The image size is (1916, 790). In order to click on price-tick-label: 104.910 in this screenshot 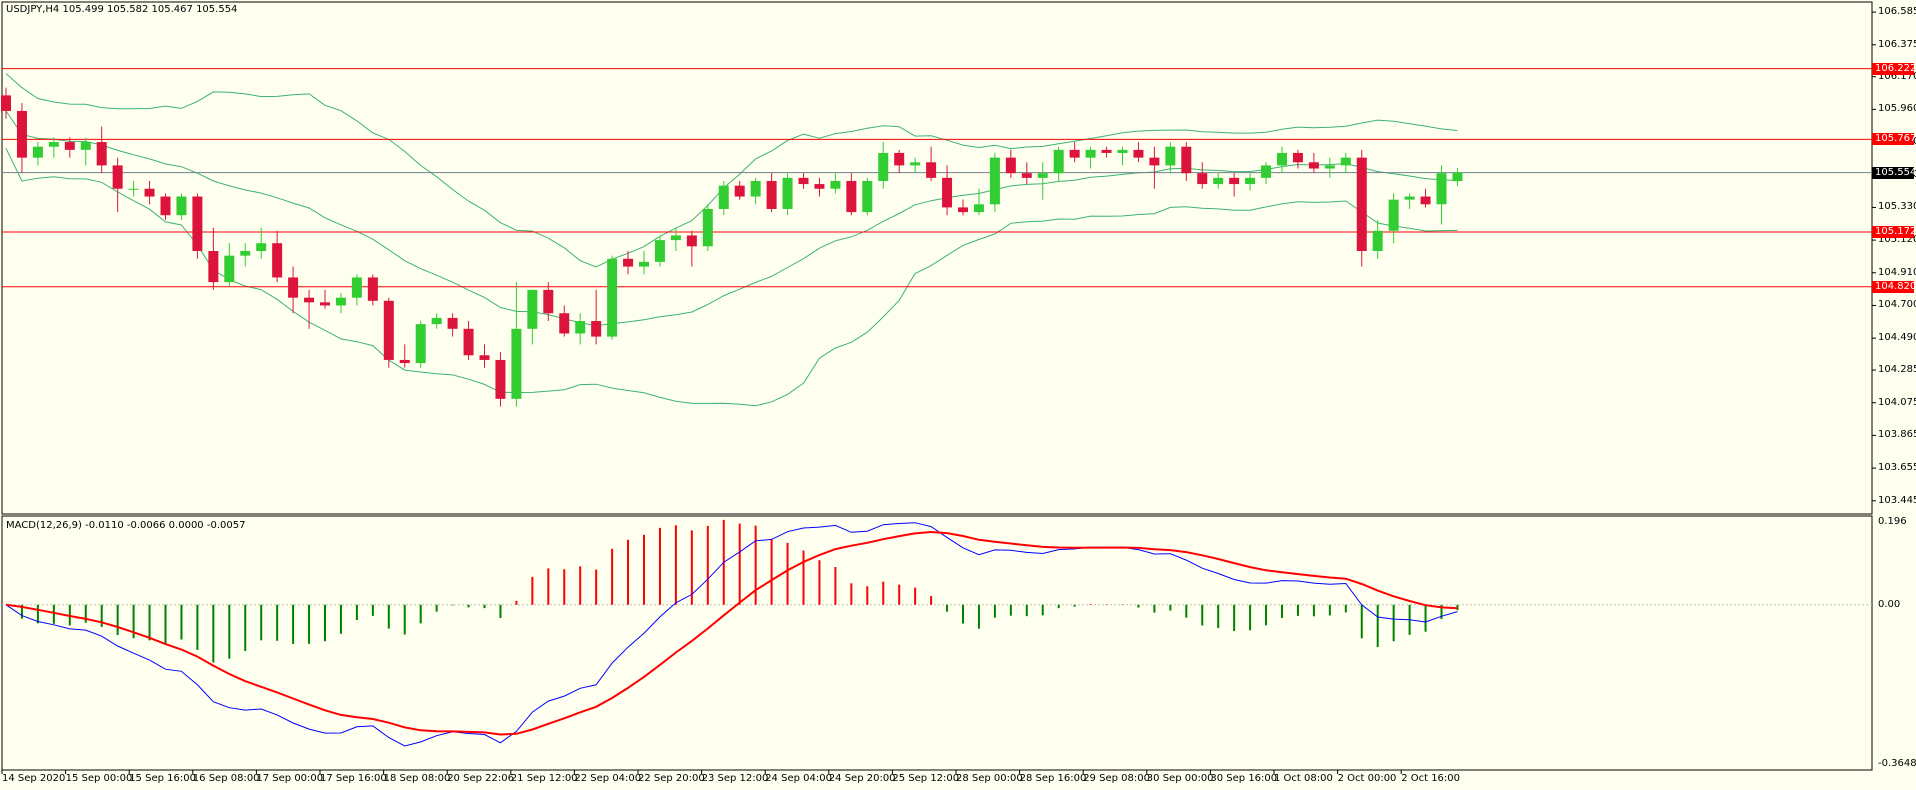, I will do `click(1897, 272)`.